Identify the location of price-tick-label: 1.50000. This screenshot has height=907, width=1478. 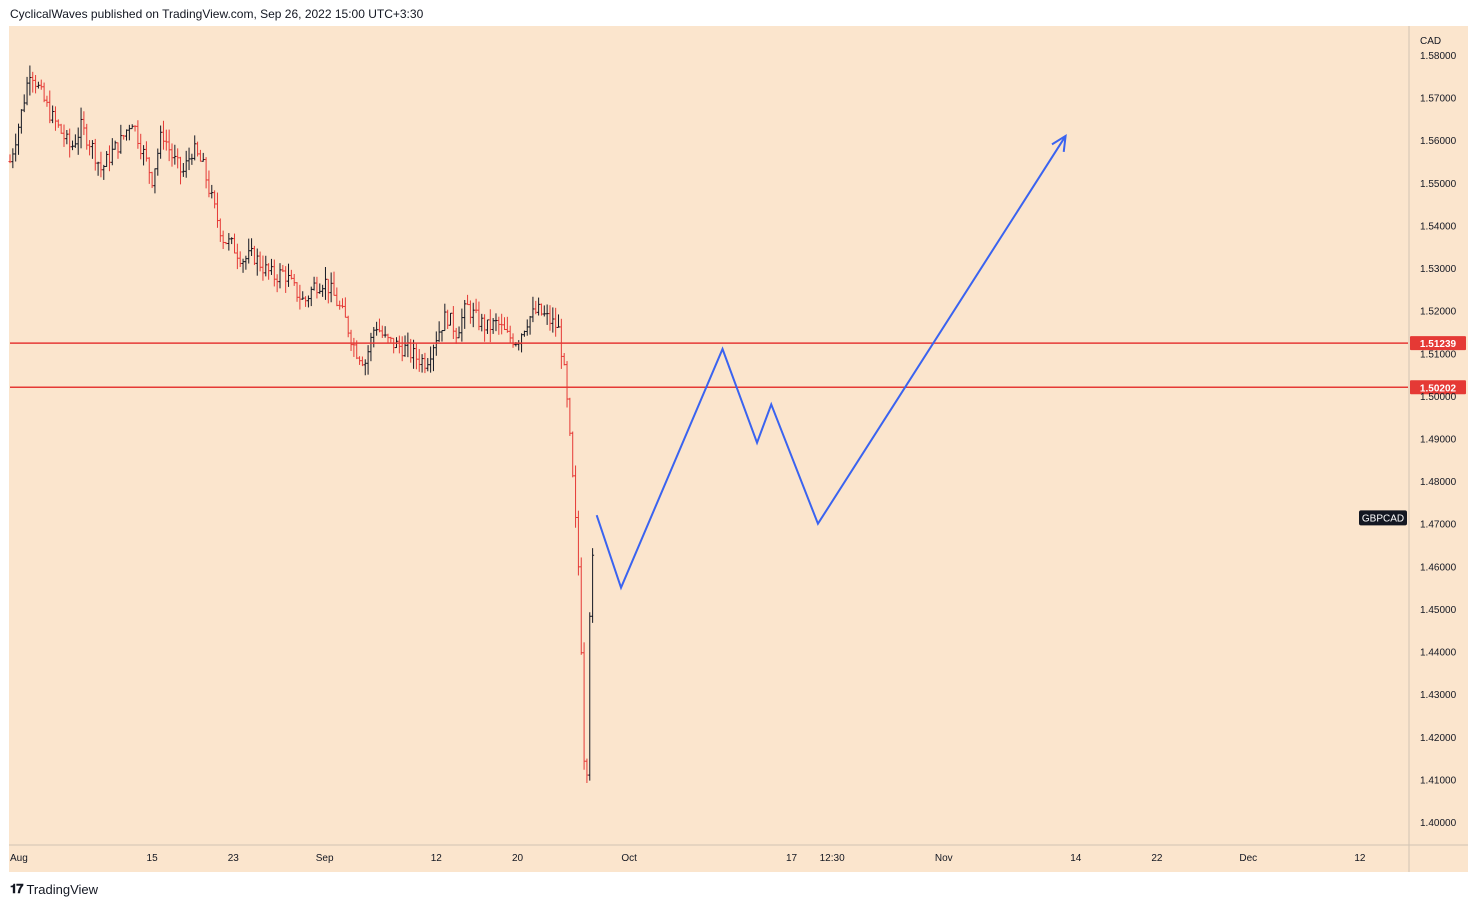
(1438, 397).